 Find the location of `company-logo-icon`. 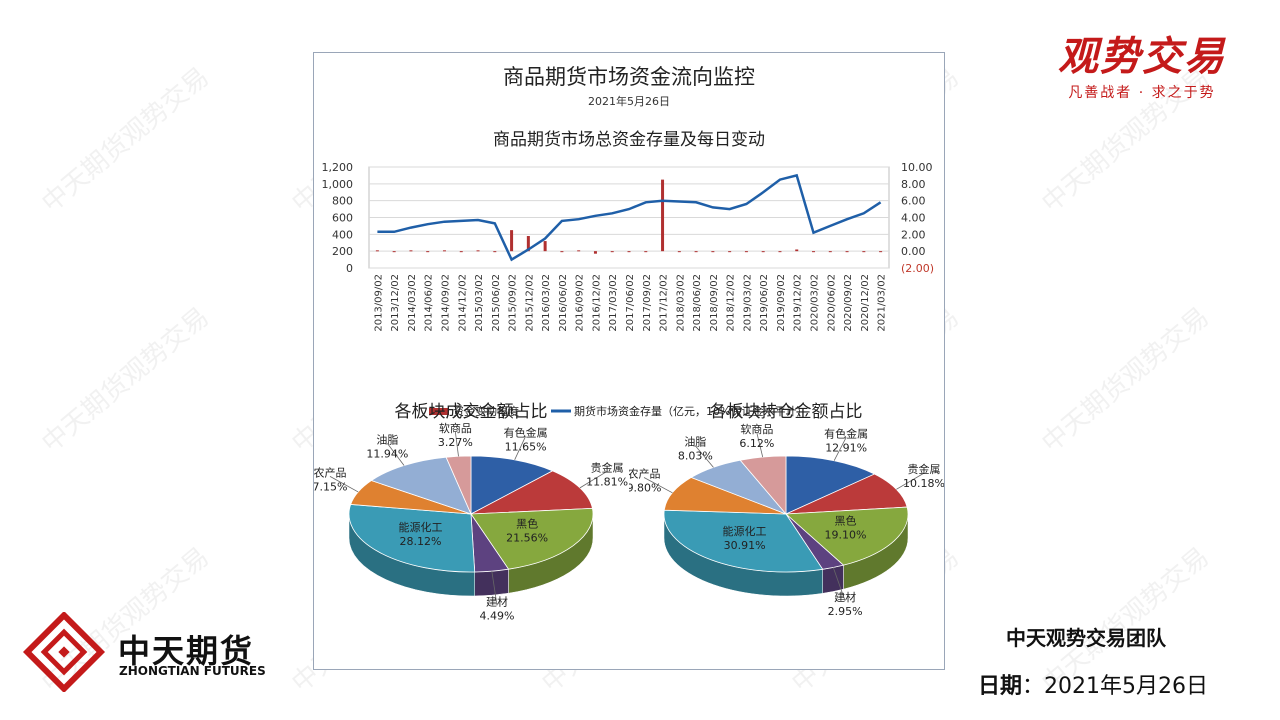

company-logo-icon is located at coordinates (64, 652).